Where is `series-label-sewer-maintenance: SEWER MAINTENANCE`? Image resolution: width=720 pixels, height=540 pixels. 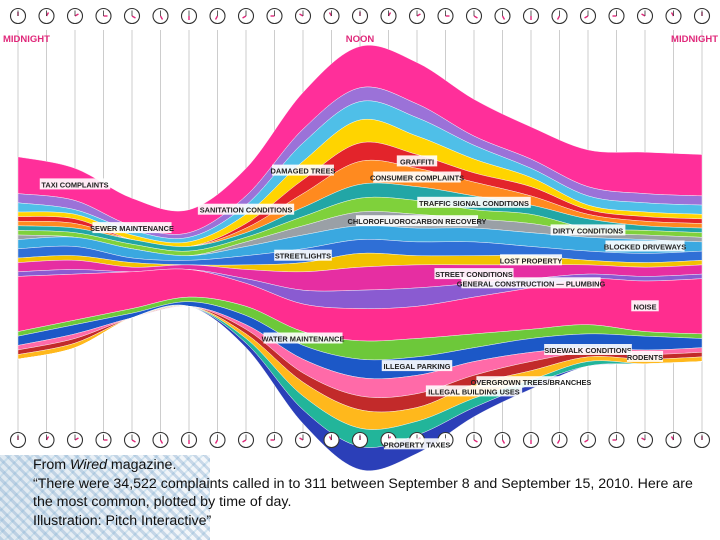 series-label-sewer-maintenance: SEWER MAINTENANCE is located at coordinates (132, 228).